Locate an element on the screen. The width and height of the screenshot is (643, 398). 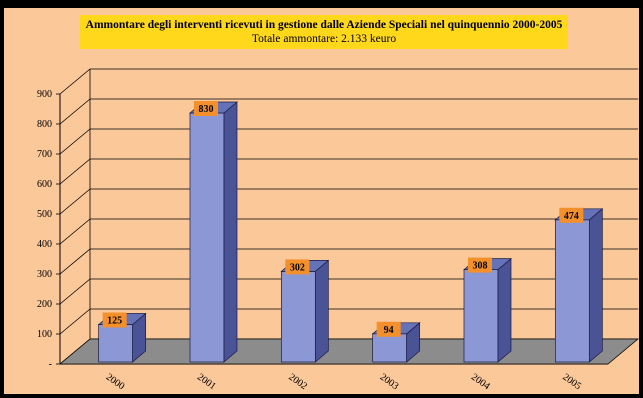
data-label: 302 is located at coordinates (297, 267).